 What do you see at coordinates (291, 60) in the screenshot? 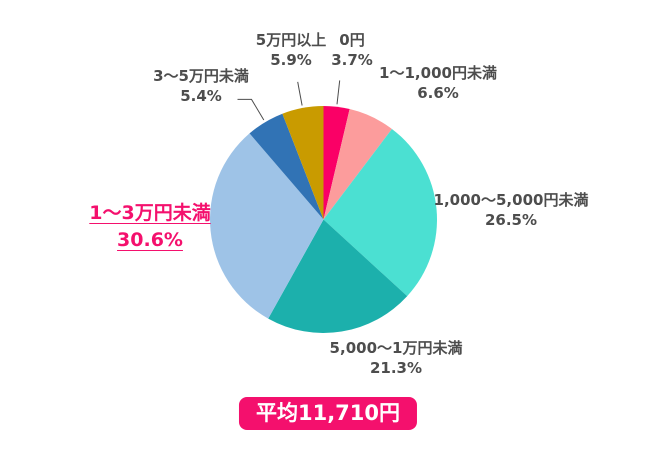
I see `slice-pct-text: 5.9%` at bounding box center [291, 60].